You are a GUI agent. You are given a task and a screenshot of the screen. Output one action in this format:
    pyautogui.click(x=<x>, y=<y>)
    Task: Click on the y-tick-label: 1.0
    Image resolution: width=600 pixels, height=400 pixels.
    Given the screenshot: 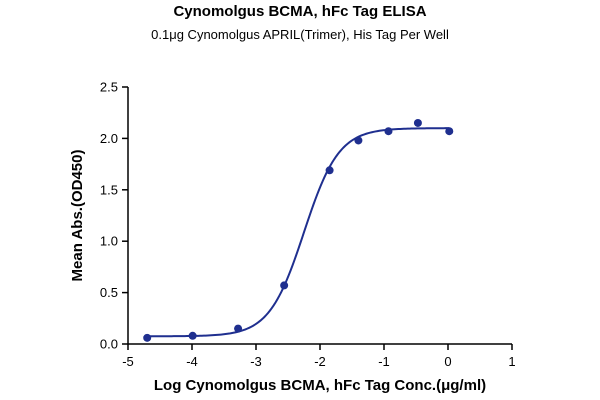 What is the action you would take?
    pyautogui.click(x=109, y=241)
    